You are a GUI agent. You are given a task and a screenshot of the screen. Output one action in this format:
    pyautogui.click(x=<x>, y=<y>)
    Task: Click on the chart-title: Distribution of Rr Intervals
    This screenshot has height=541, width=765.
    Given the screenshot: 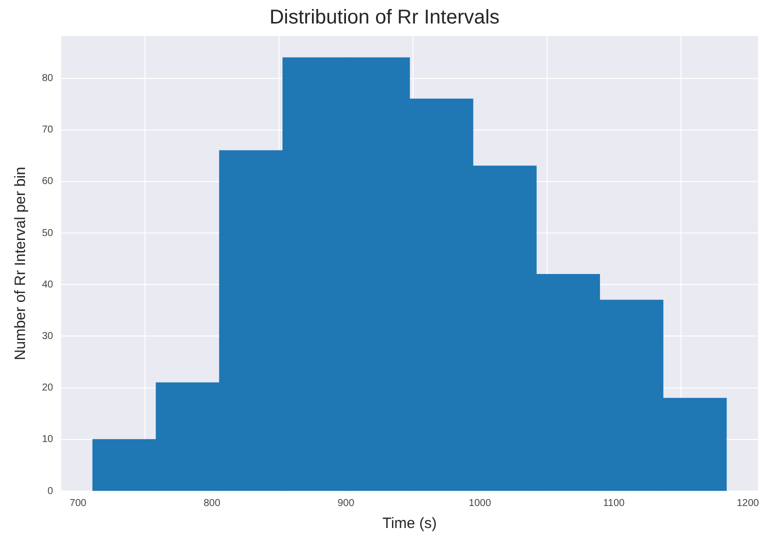 What is the action you would take?
    pyautogui.click(x=384, y=17)
    